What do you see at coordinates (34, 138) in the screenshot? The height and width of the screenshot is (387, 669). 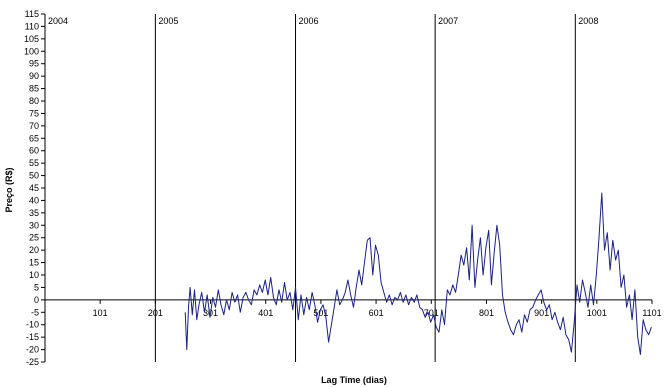 I see `y-tick-label: 65` at bounding box center [34, 138].